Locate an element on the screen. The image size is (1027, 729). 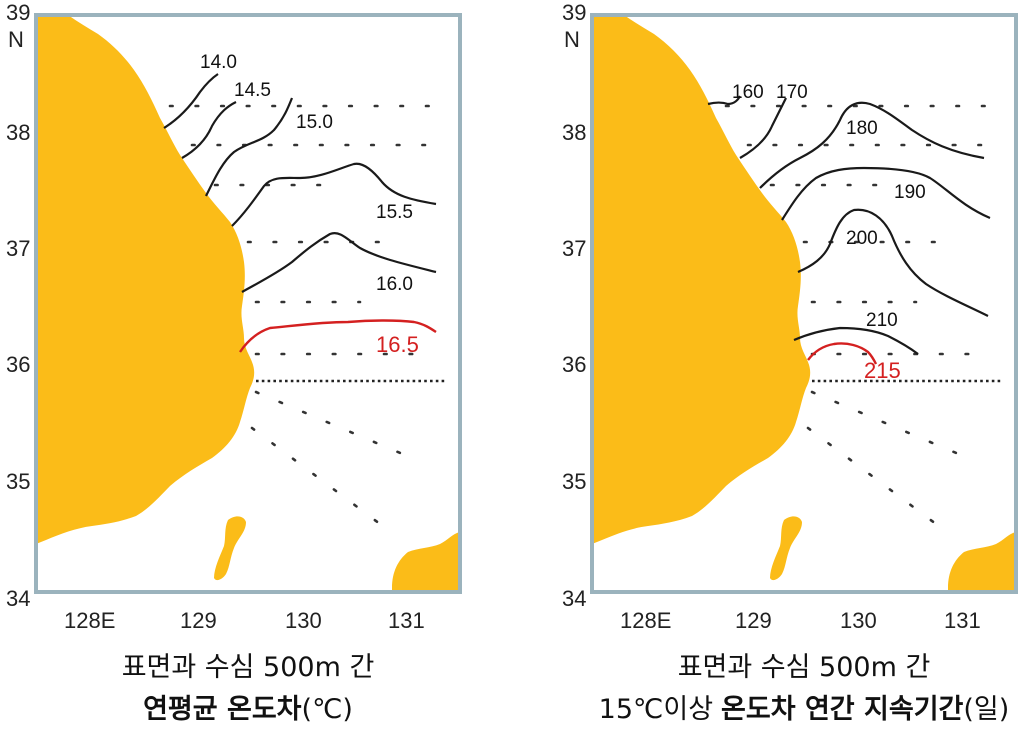
island-right is located at coordinates (786, 548).